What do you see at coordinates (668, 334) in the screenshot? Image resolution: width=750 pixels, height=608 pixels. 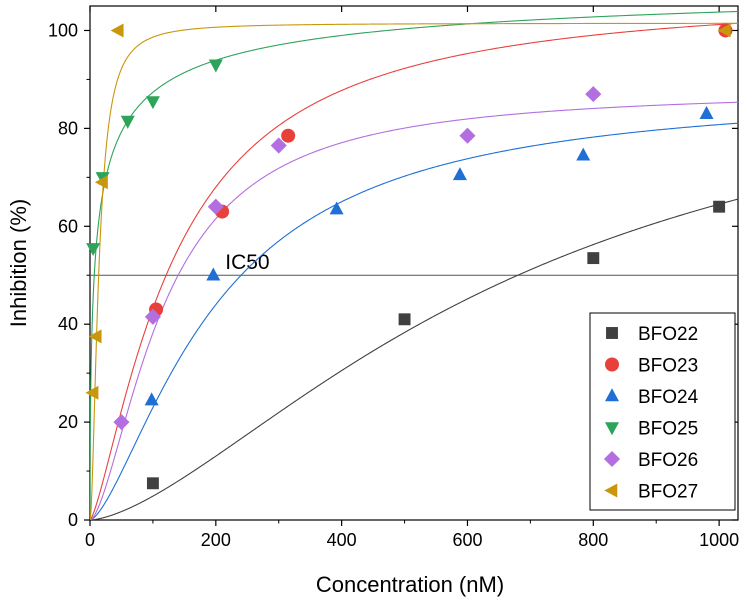 I see `legend-label-bfo22: BFO22` at bounding box center [668, 334].